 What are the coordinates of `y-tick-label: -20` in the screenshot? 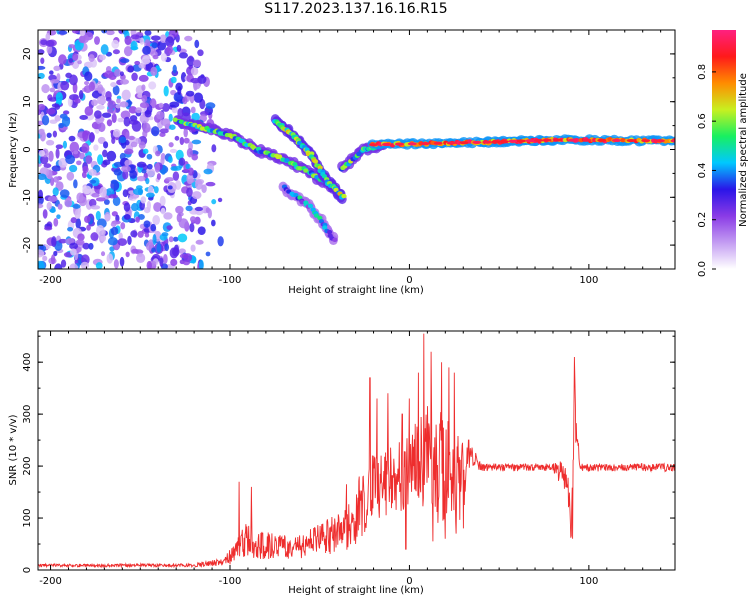 It's located at (27, 245).